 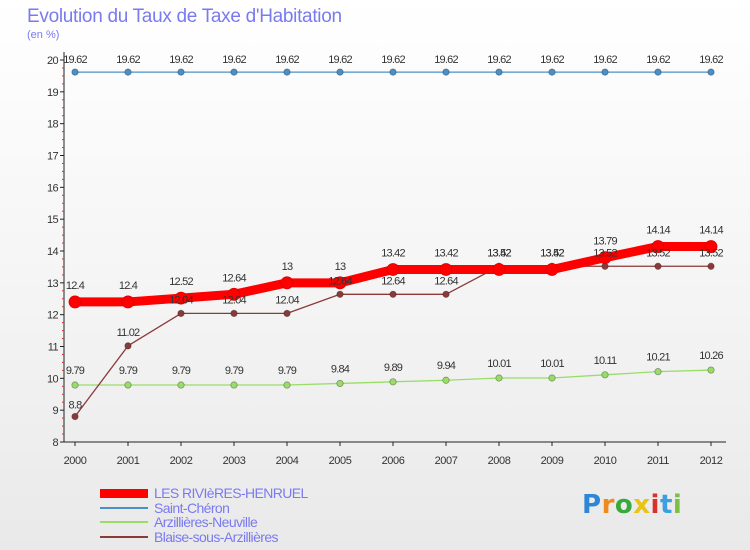 What do you see at coordinates (711, 461) in the screenshot?
I see `x-tick-label: 2012` at bounding box center [711, 461].